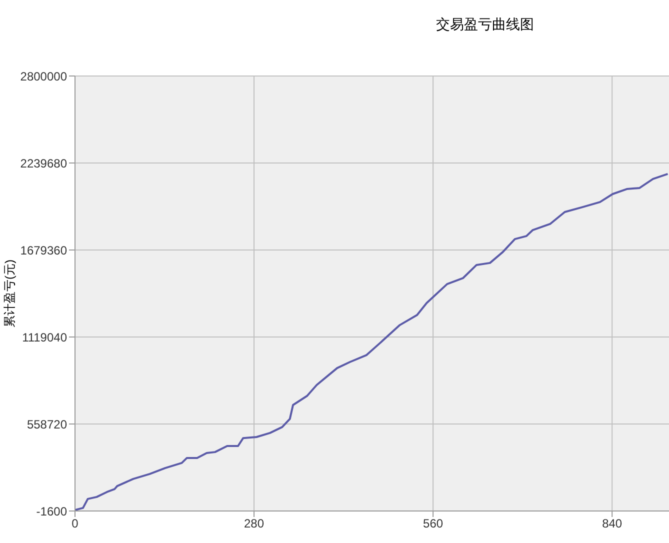 This screenshot has height=543, width=669. What do you see at coordinates (9, 294) in the screenshot?
I see `y-axis-title: 累计盈亏(元)` at bounding box center [9, 294].